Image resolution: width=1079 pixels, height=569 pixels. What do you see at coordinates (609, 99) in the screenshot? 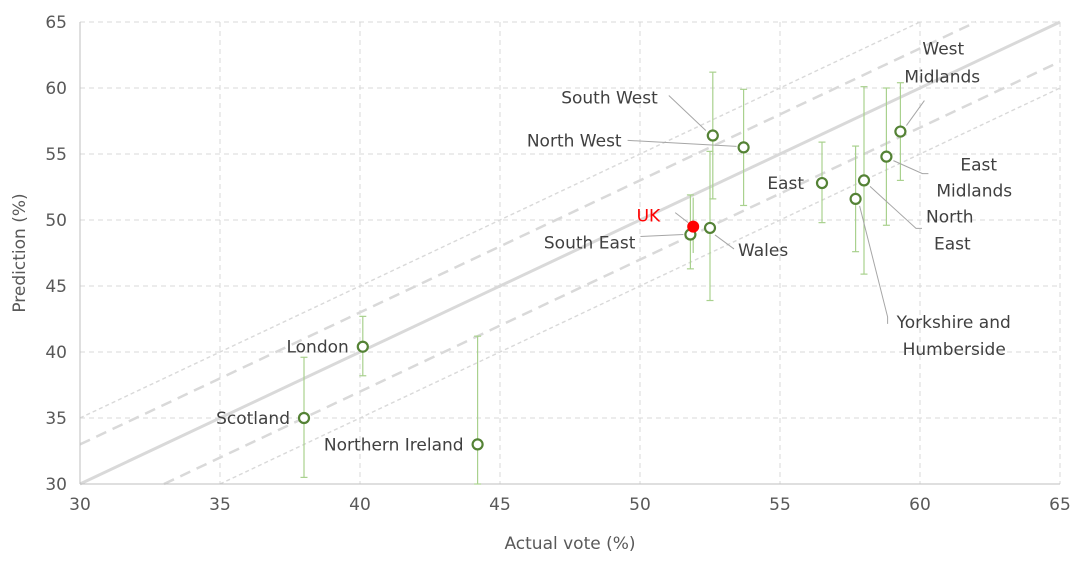
I see `point-label: South West` at bounding box center [609, 99].